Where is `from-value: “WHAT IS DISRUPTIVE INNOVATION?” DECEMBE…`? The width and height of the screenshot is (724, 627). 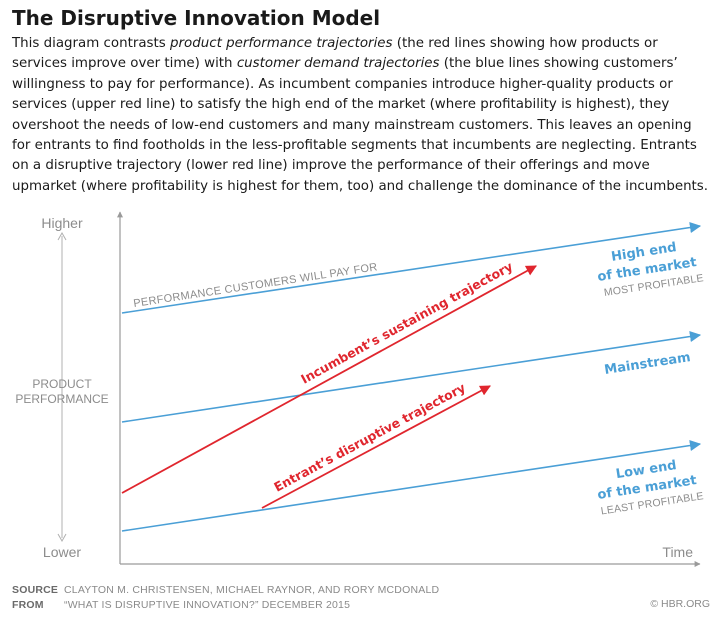 from-value: “WHAT IS DISRUPTIVE INNOVATION?” DECEMBE… is located at coordinates (207, 605).